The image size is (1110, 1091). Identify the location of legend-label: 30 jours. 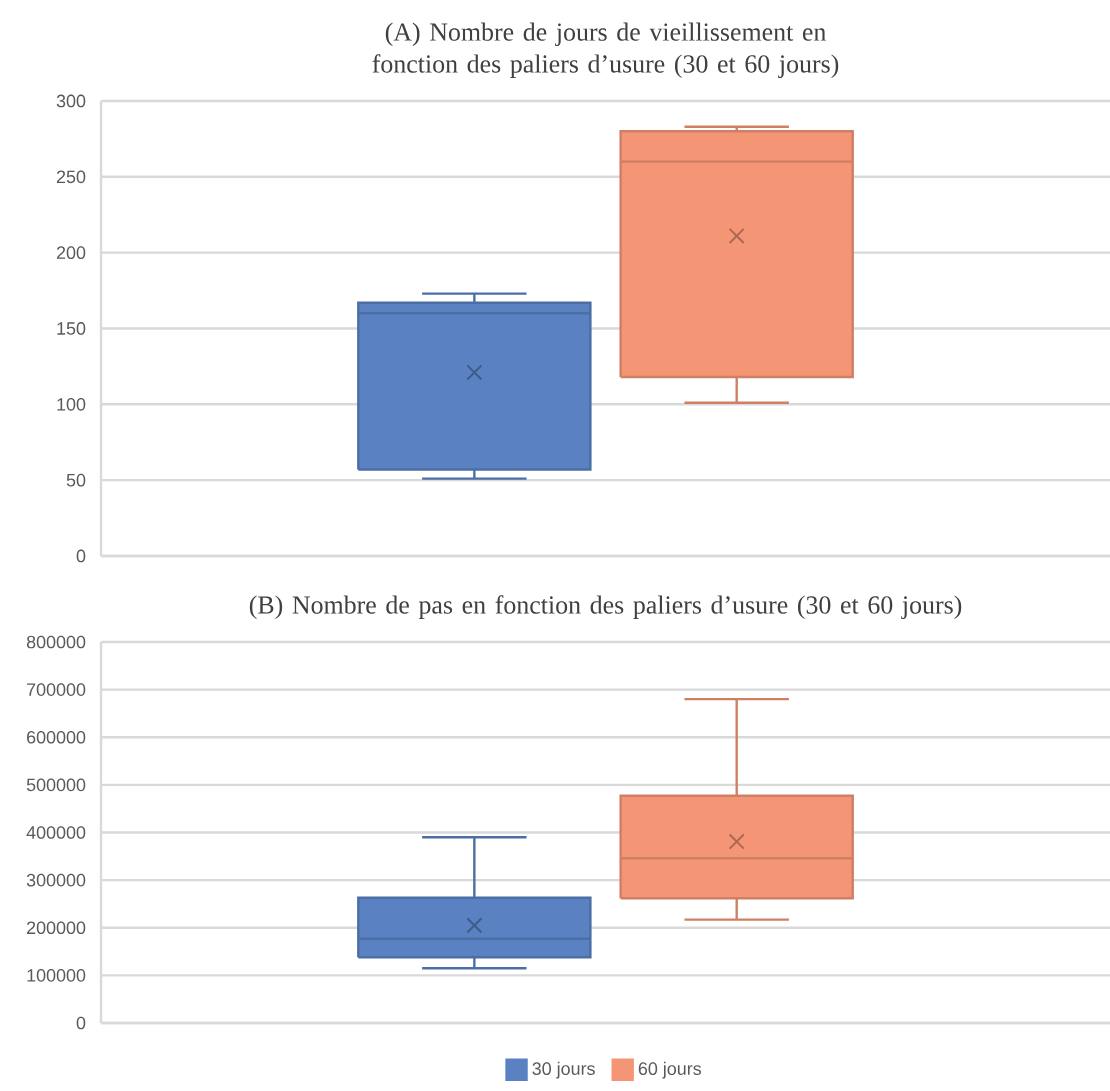
(563, 1070).